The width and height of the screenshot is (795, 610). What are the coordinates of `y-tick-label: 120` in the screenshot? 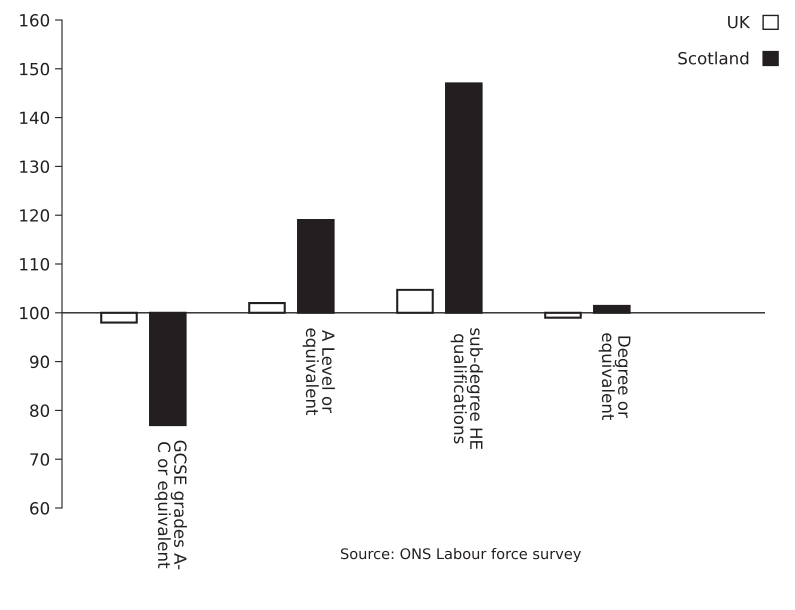 It's located at (35, 215).